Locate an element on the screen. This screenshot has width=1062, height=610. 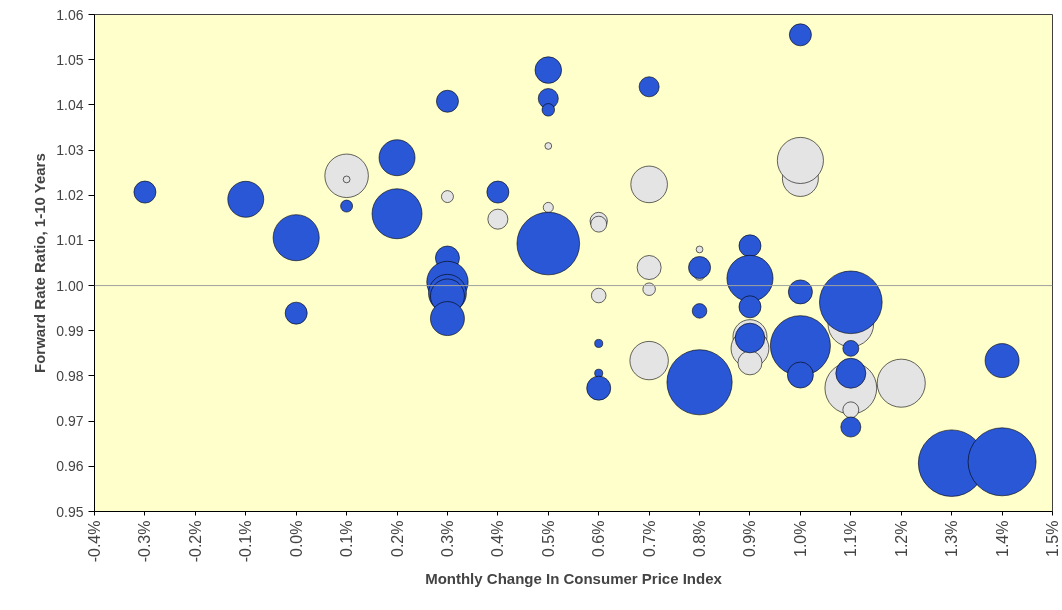
x-tick-label: 0.2% is located at coordinates (397, 538).